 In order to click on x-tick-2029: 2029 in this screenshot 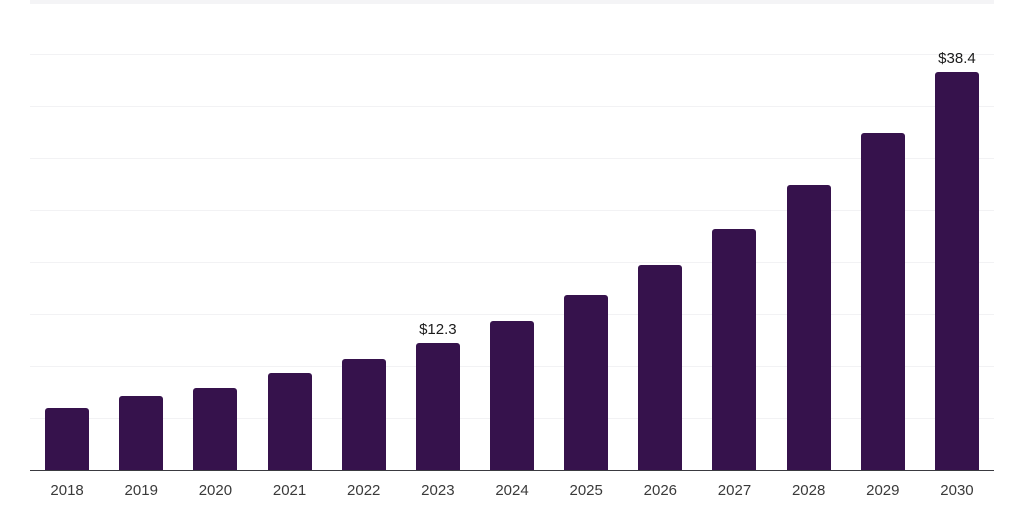, I will do `click(883, 490)`.